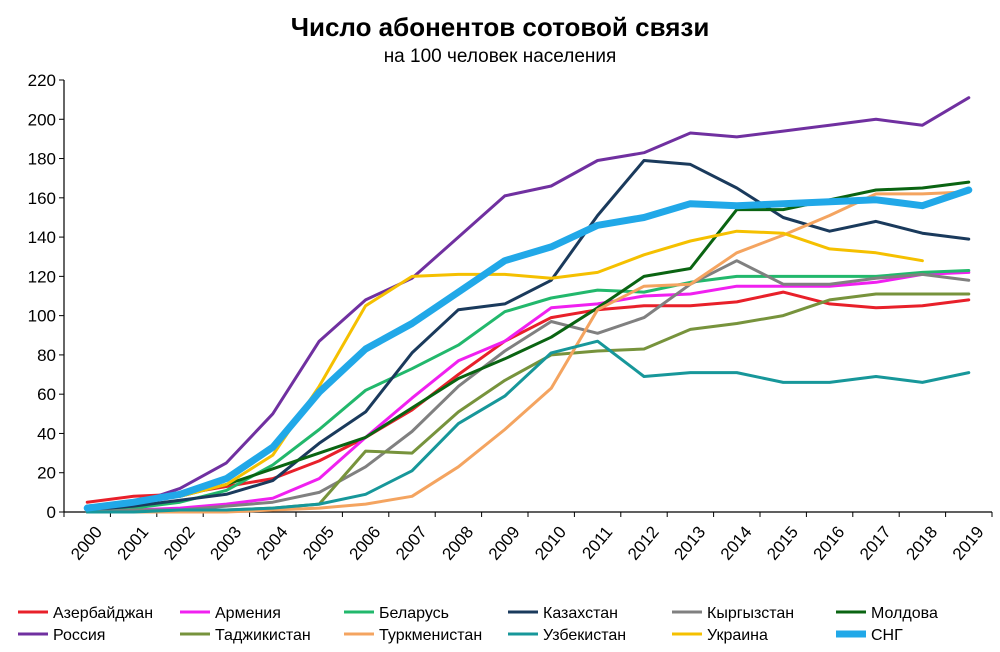 This screenshot has width=1000, height=652. Describe the element at coordinates (829, 543) in the screenshot. I see `x-tick-label: 2016` at that location.